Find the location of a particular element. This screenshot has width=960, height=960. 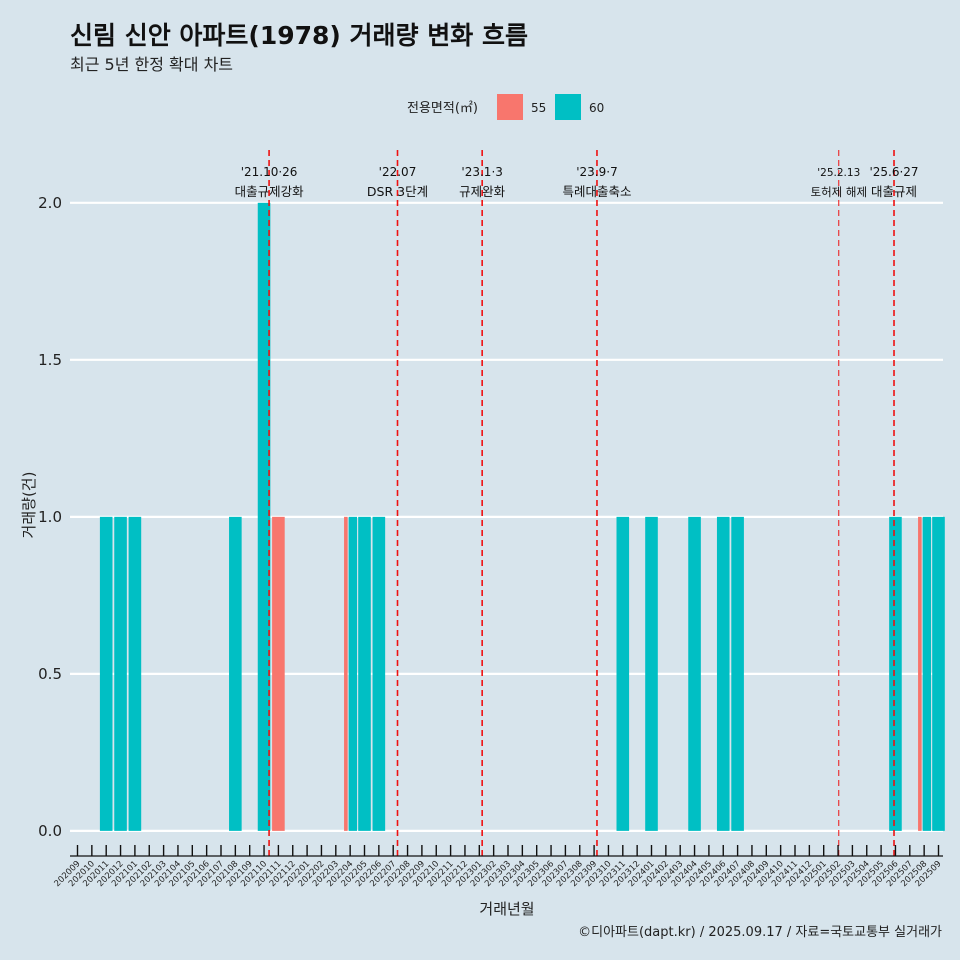

y-axis-title: 거래량(건) is located at coordinates (29, 505).